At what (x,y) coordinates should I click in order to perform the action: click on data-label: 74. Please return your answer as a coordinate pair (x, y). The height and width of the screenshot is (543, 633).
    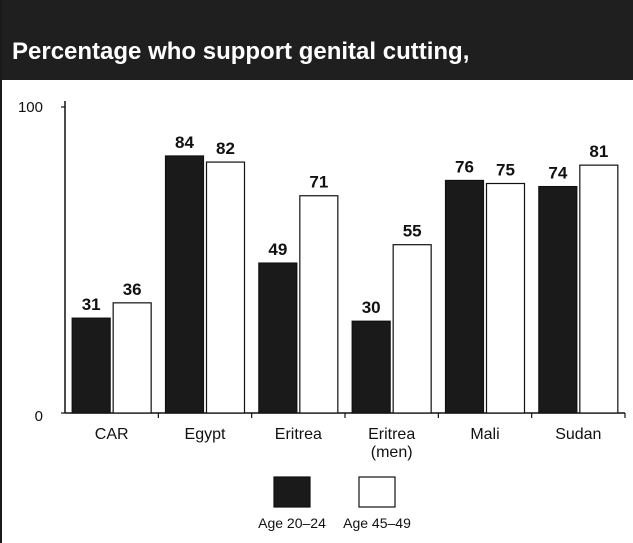
    Looking at the image, I should click on (557, 173).